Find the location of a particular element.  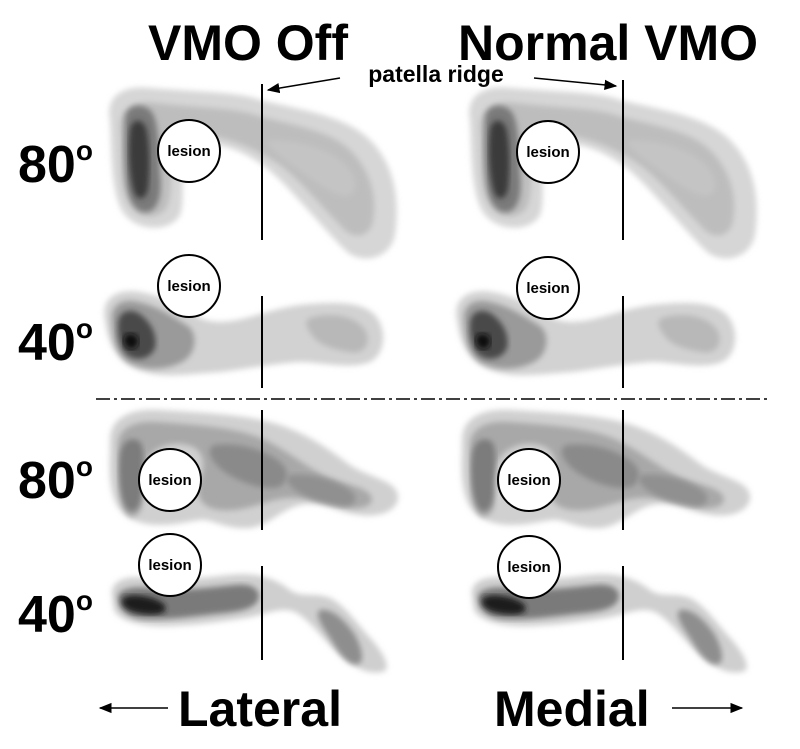

lesion-marker-right-row1: lesion is located at coordinates (548, 152).